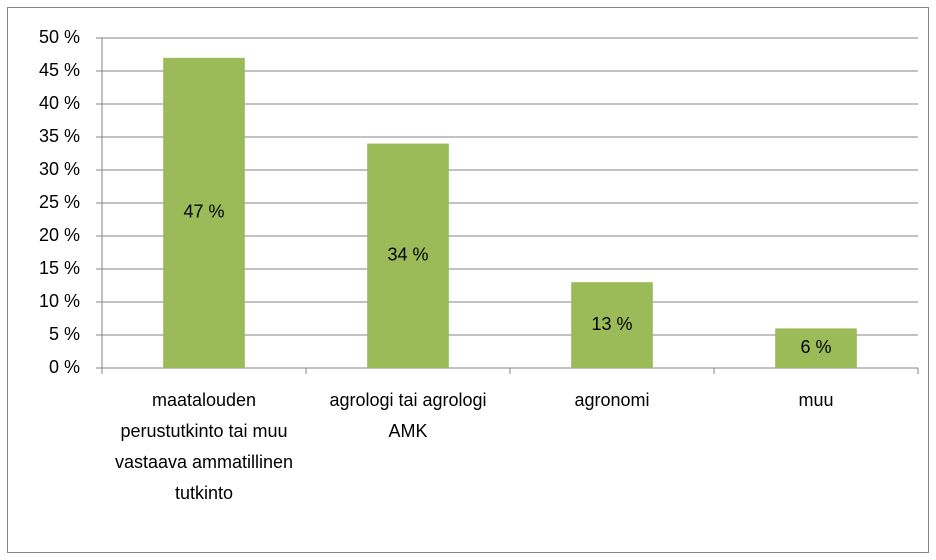 The height and width of the screenshot is (560, 936). Describe the element at coordinates (59, 202) in the screenshot. I see `y-tick-label: 25 %` at that location.